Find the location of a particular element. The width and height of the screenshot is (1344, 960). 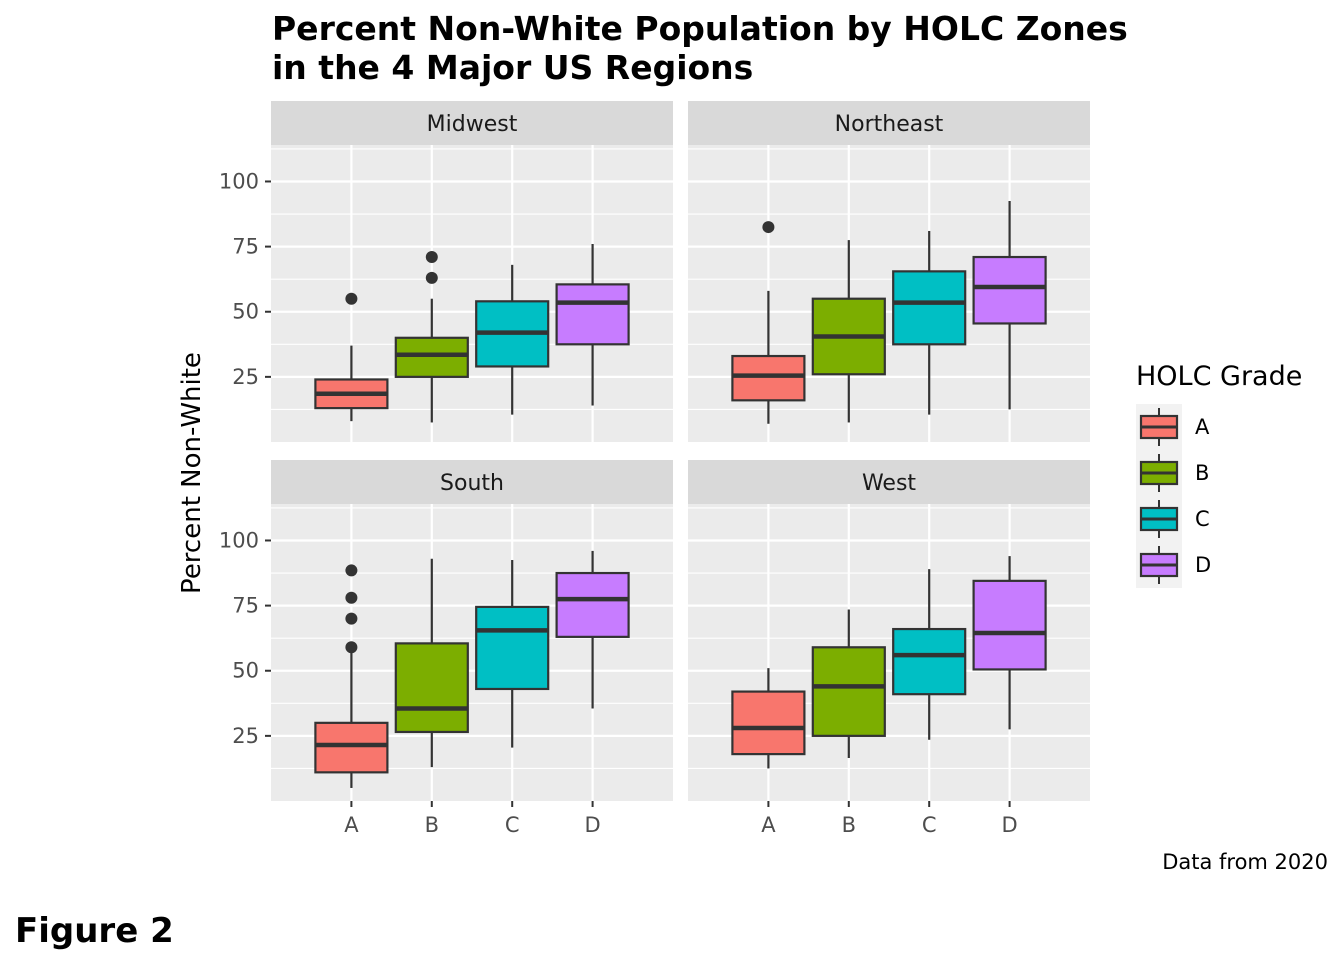

panel-south: South 25 50 75 100 A B C D is located at coordinates (446, 648).